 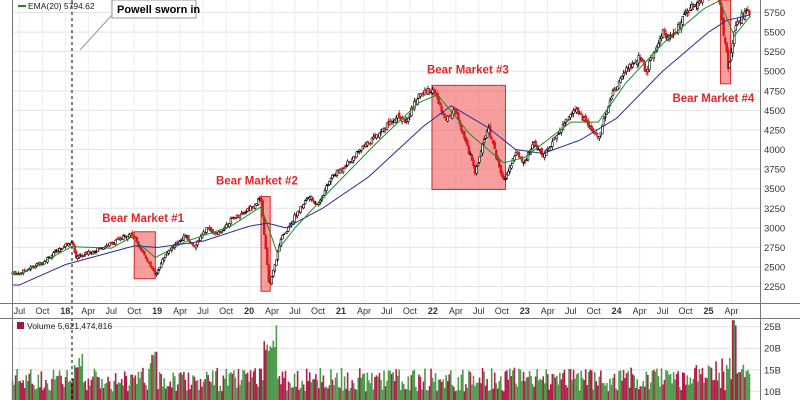 What do you see at coordinates (158, 10) in the screenshot?
I see `powell-callout: Powell sworn in` at bounding box center [158, 10].